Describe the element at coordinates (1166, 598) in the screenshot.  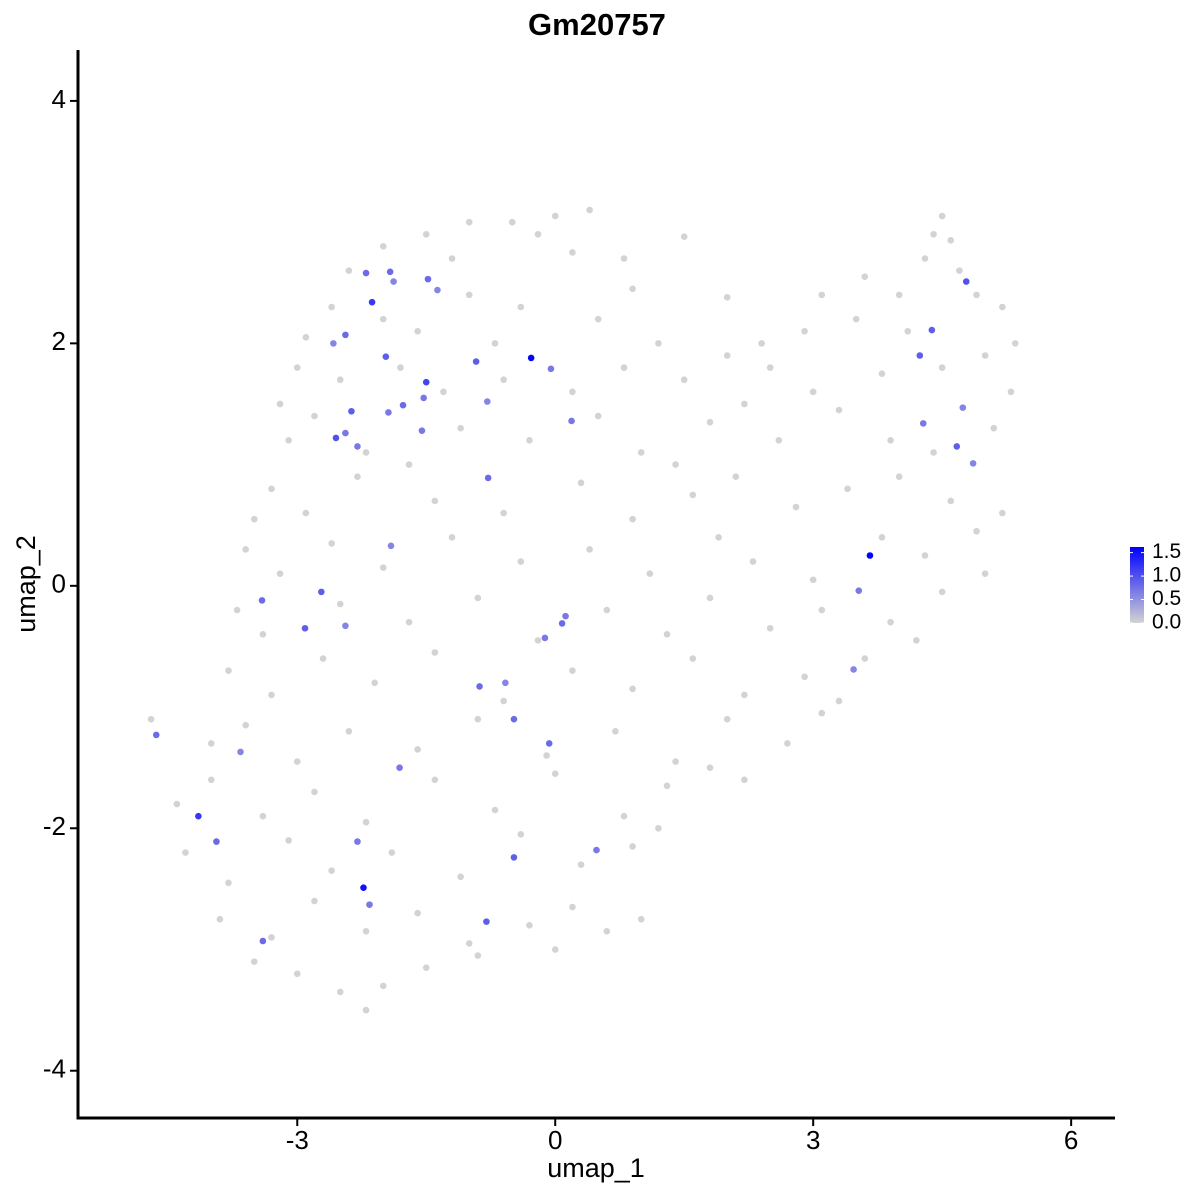
I see `colorbar-tick-label: 0.5` at that location.